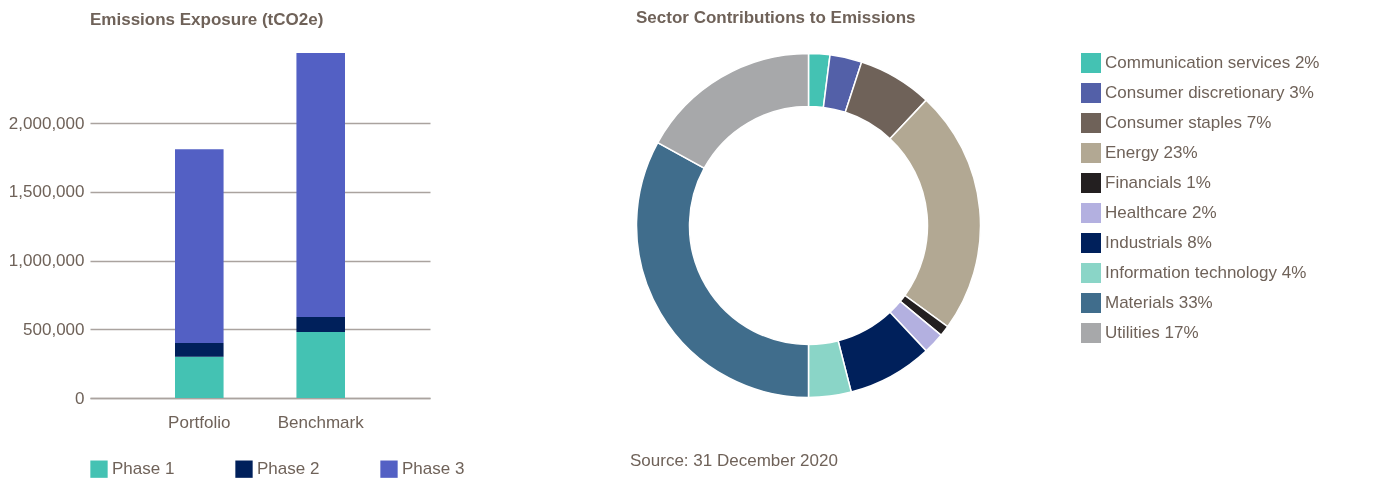 This screenshot has height=491, width=1387. What do you see at coordinates (46, 123) in the screenshot?
I see `y-tick-label: 2,000,000` at bounding box center [46, 123].